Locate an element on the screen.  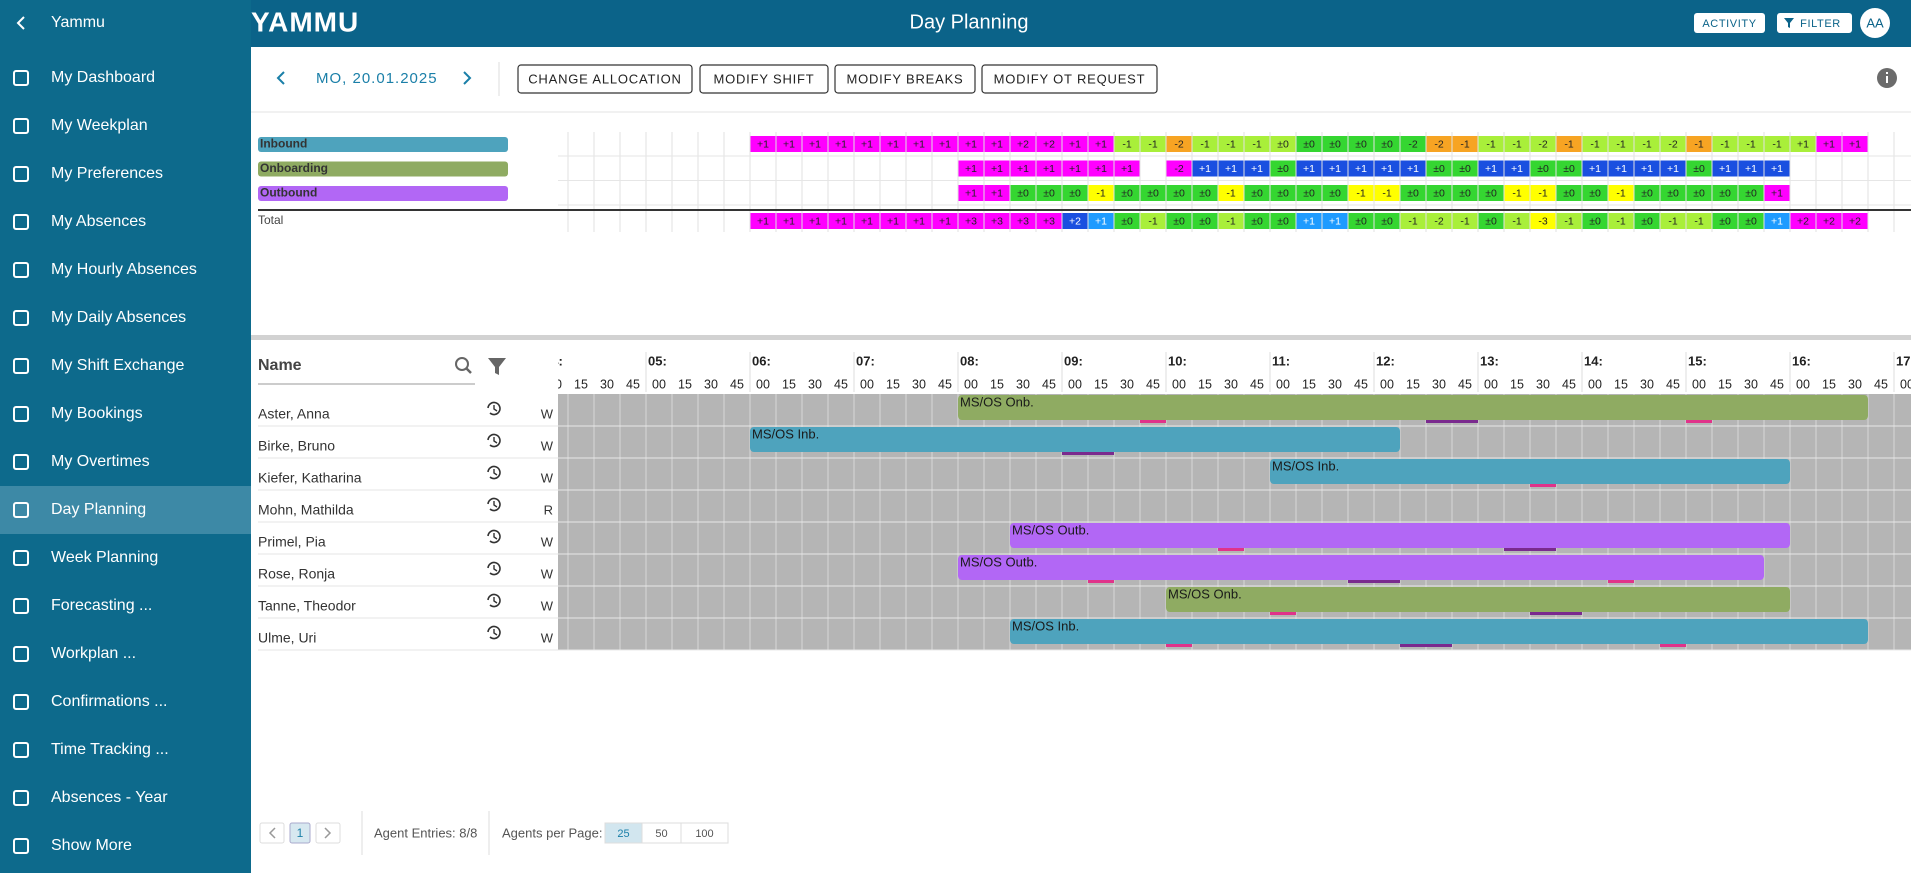
search-circle is located at coordinates (462, 364).